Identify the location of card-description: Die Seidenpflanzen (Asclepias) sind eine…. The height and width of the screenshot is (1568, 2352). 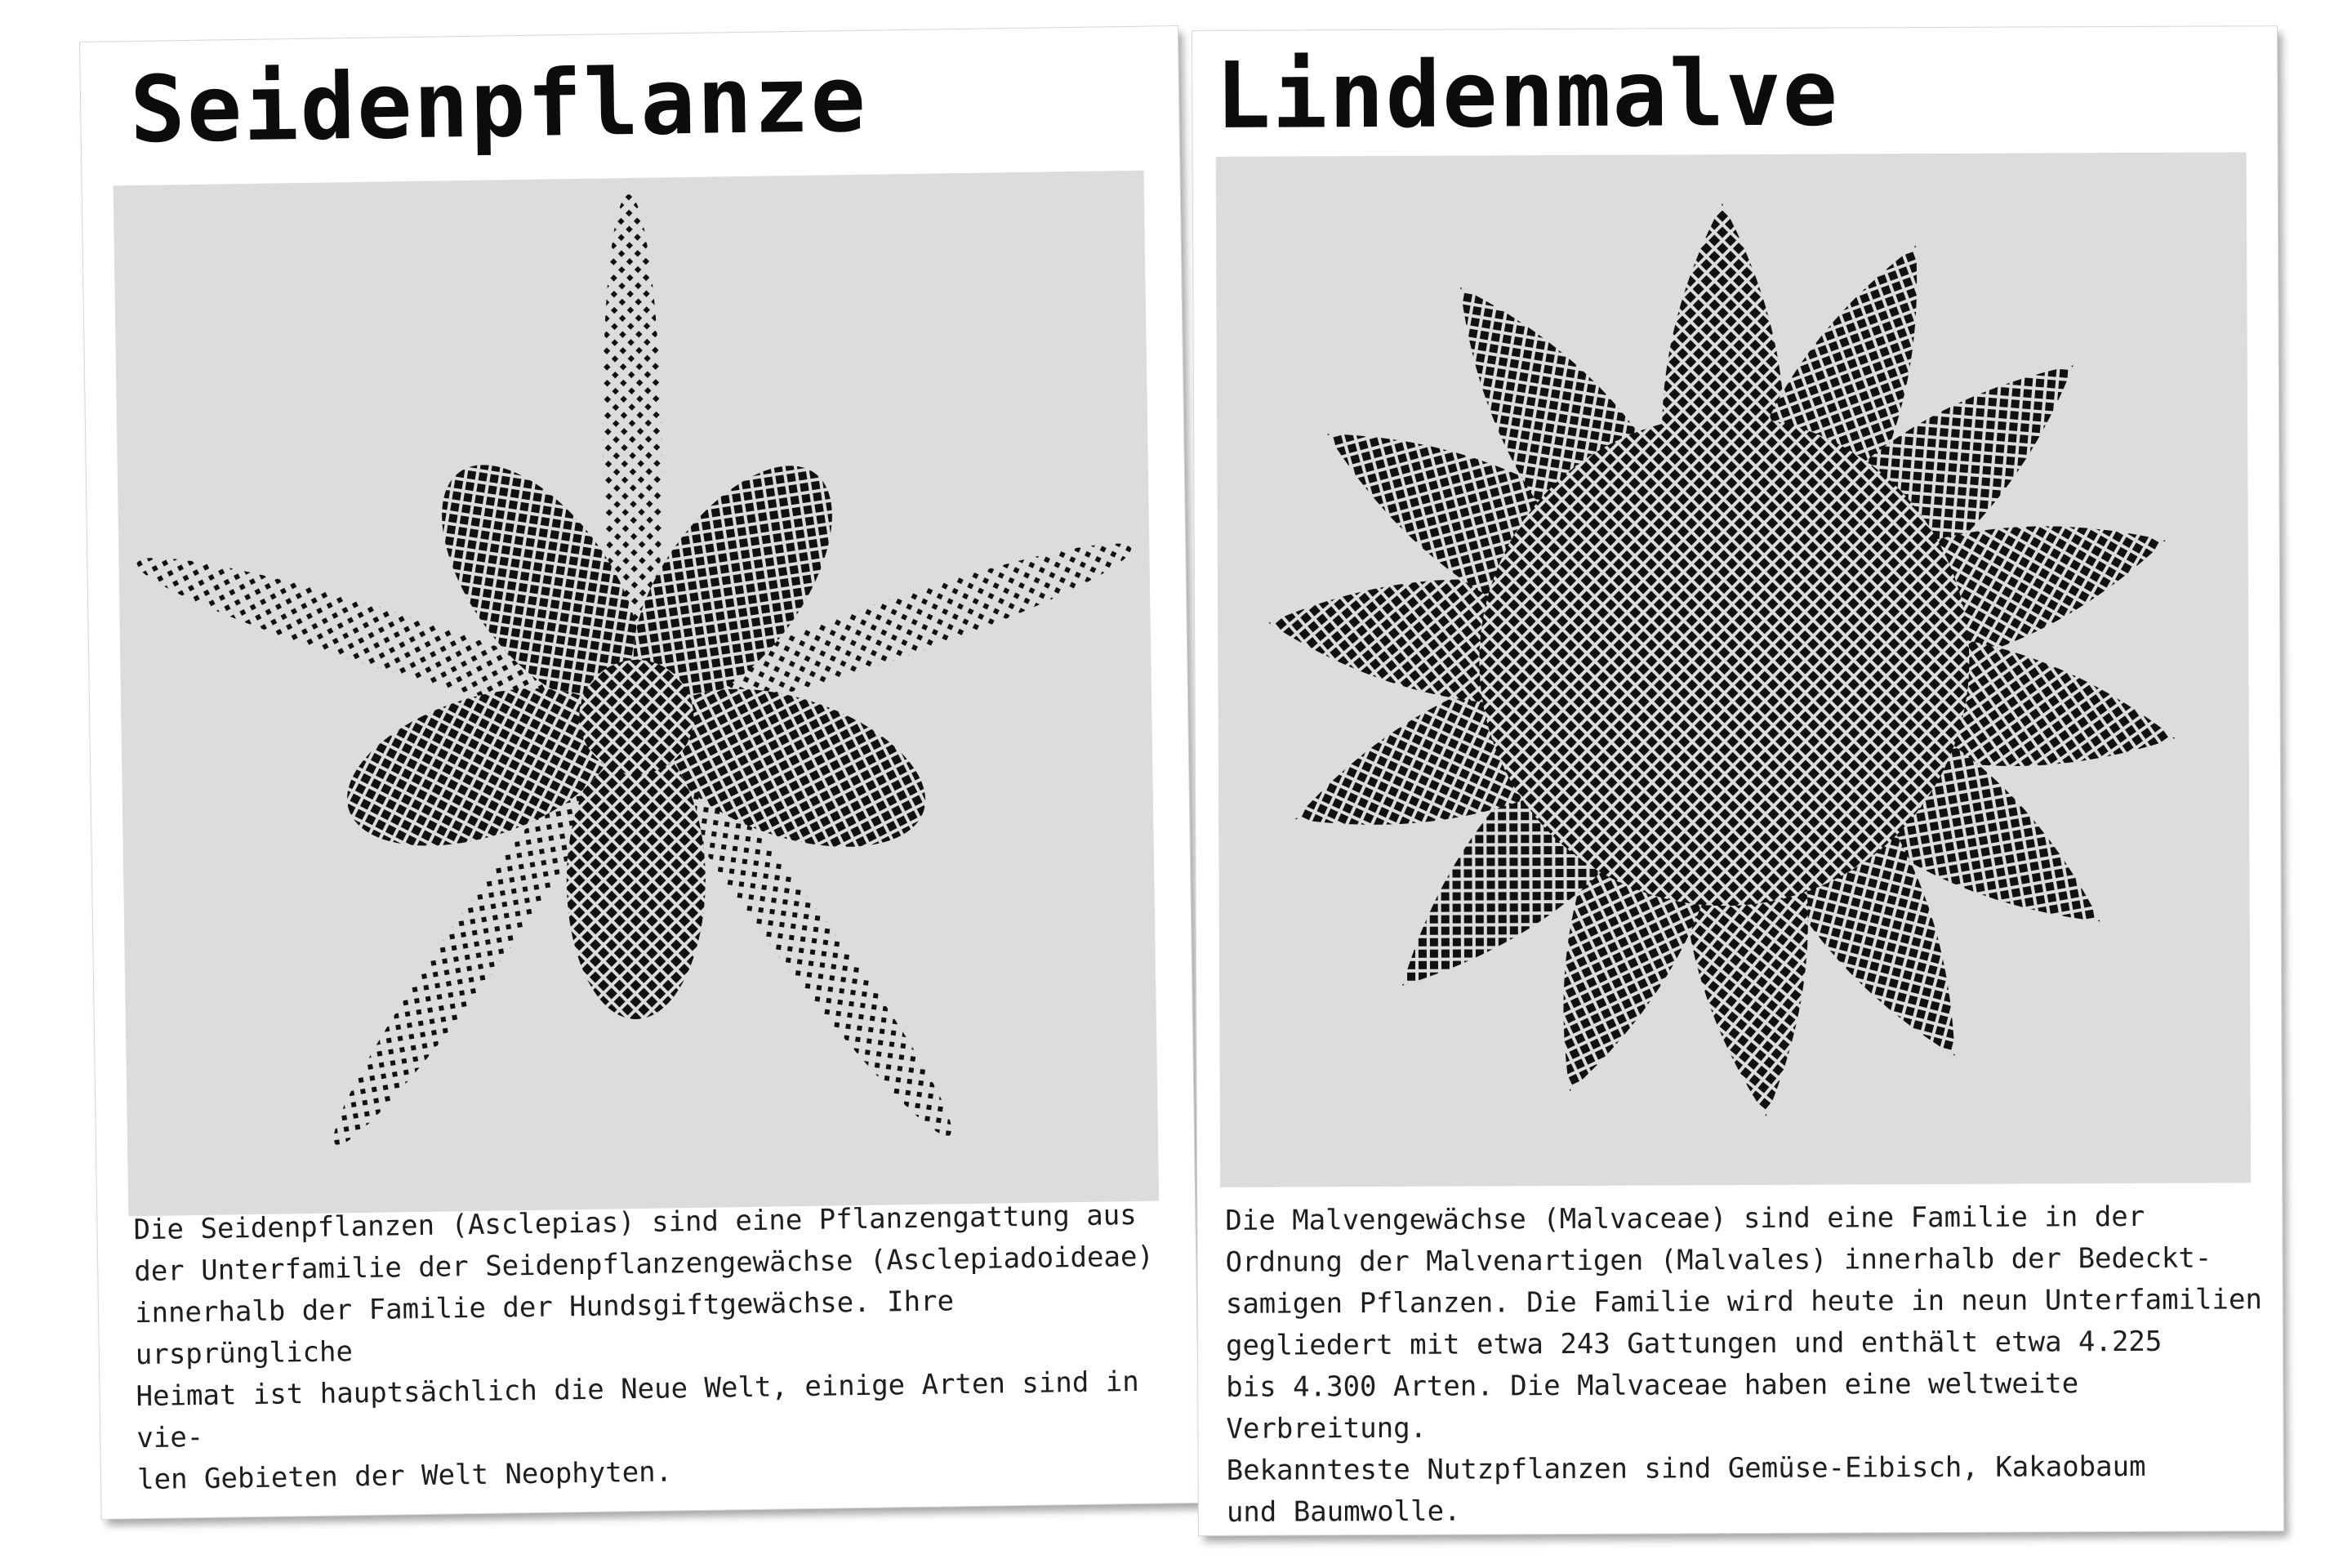
(644, 1347).